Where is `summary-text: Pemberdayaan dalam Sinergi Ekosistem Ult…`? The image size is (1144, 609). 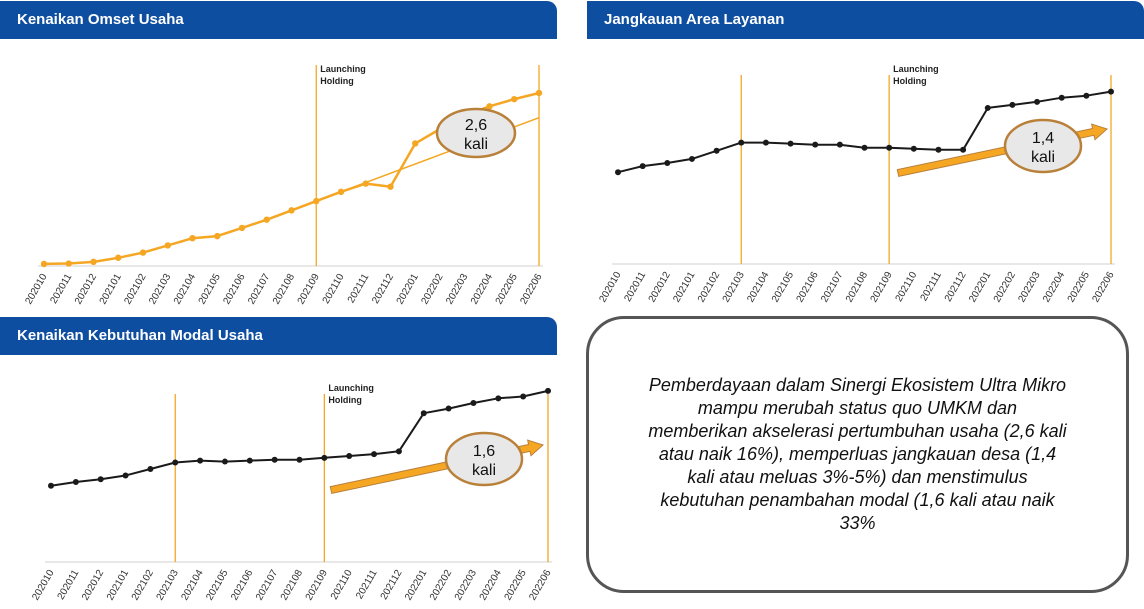 summary-text: Pemberdayaan dalam Sinergi Ekosistem Ult… is located at coordinates (857, 454).